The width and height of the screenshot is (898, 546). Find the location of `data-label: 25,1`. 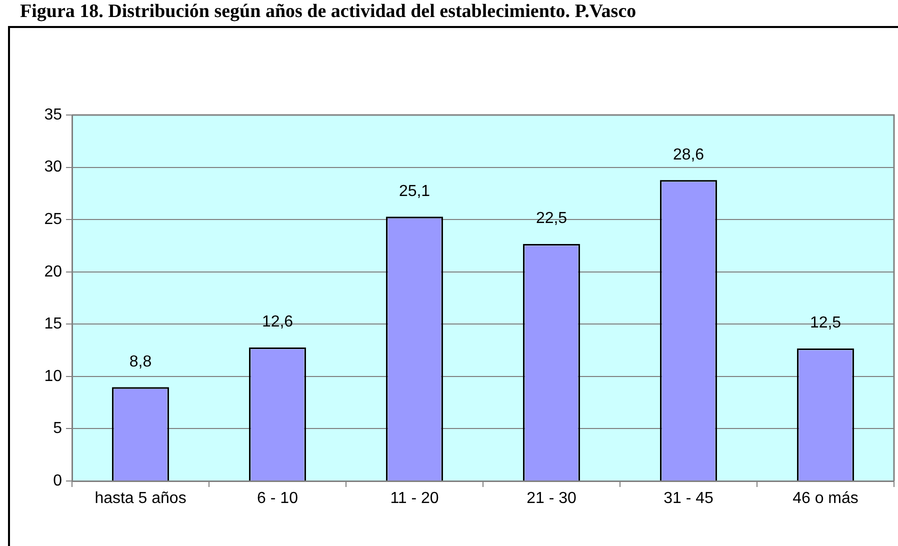

data-label: 25,1 is located at coordinates (414, 191).